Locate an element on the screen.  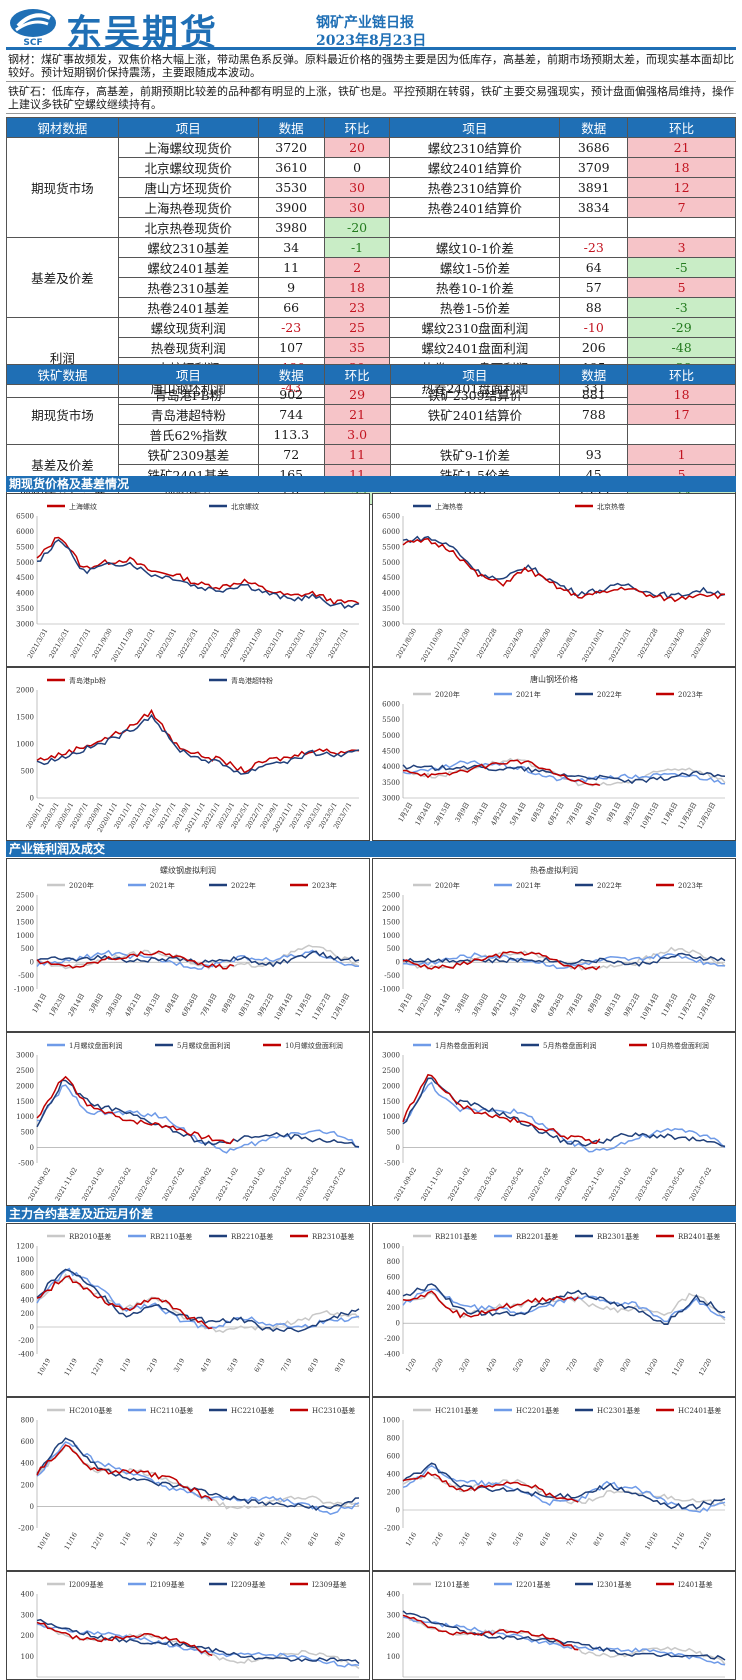
legend-label: HC2401基差 is located at coordinates (699, 1410).